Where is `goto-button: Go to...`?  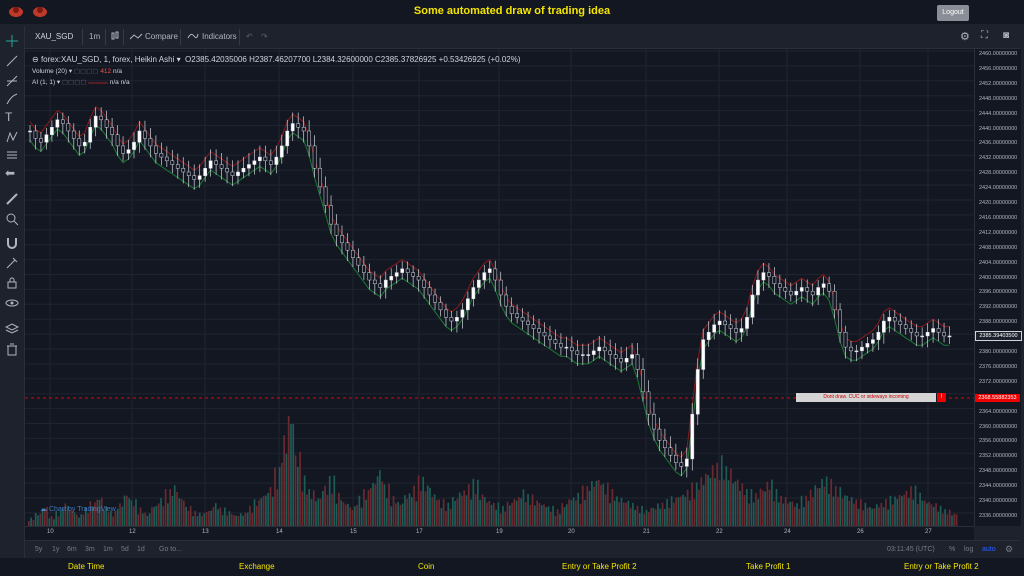 goto-button: Go to... is located at coordinates (170, 549).